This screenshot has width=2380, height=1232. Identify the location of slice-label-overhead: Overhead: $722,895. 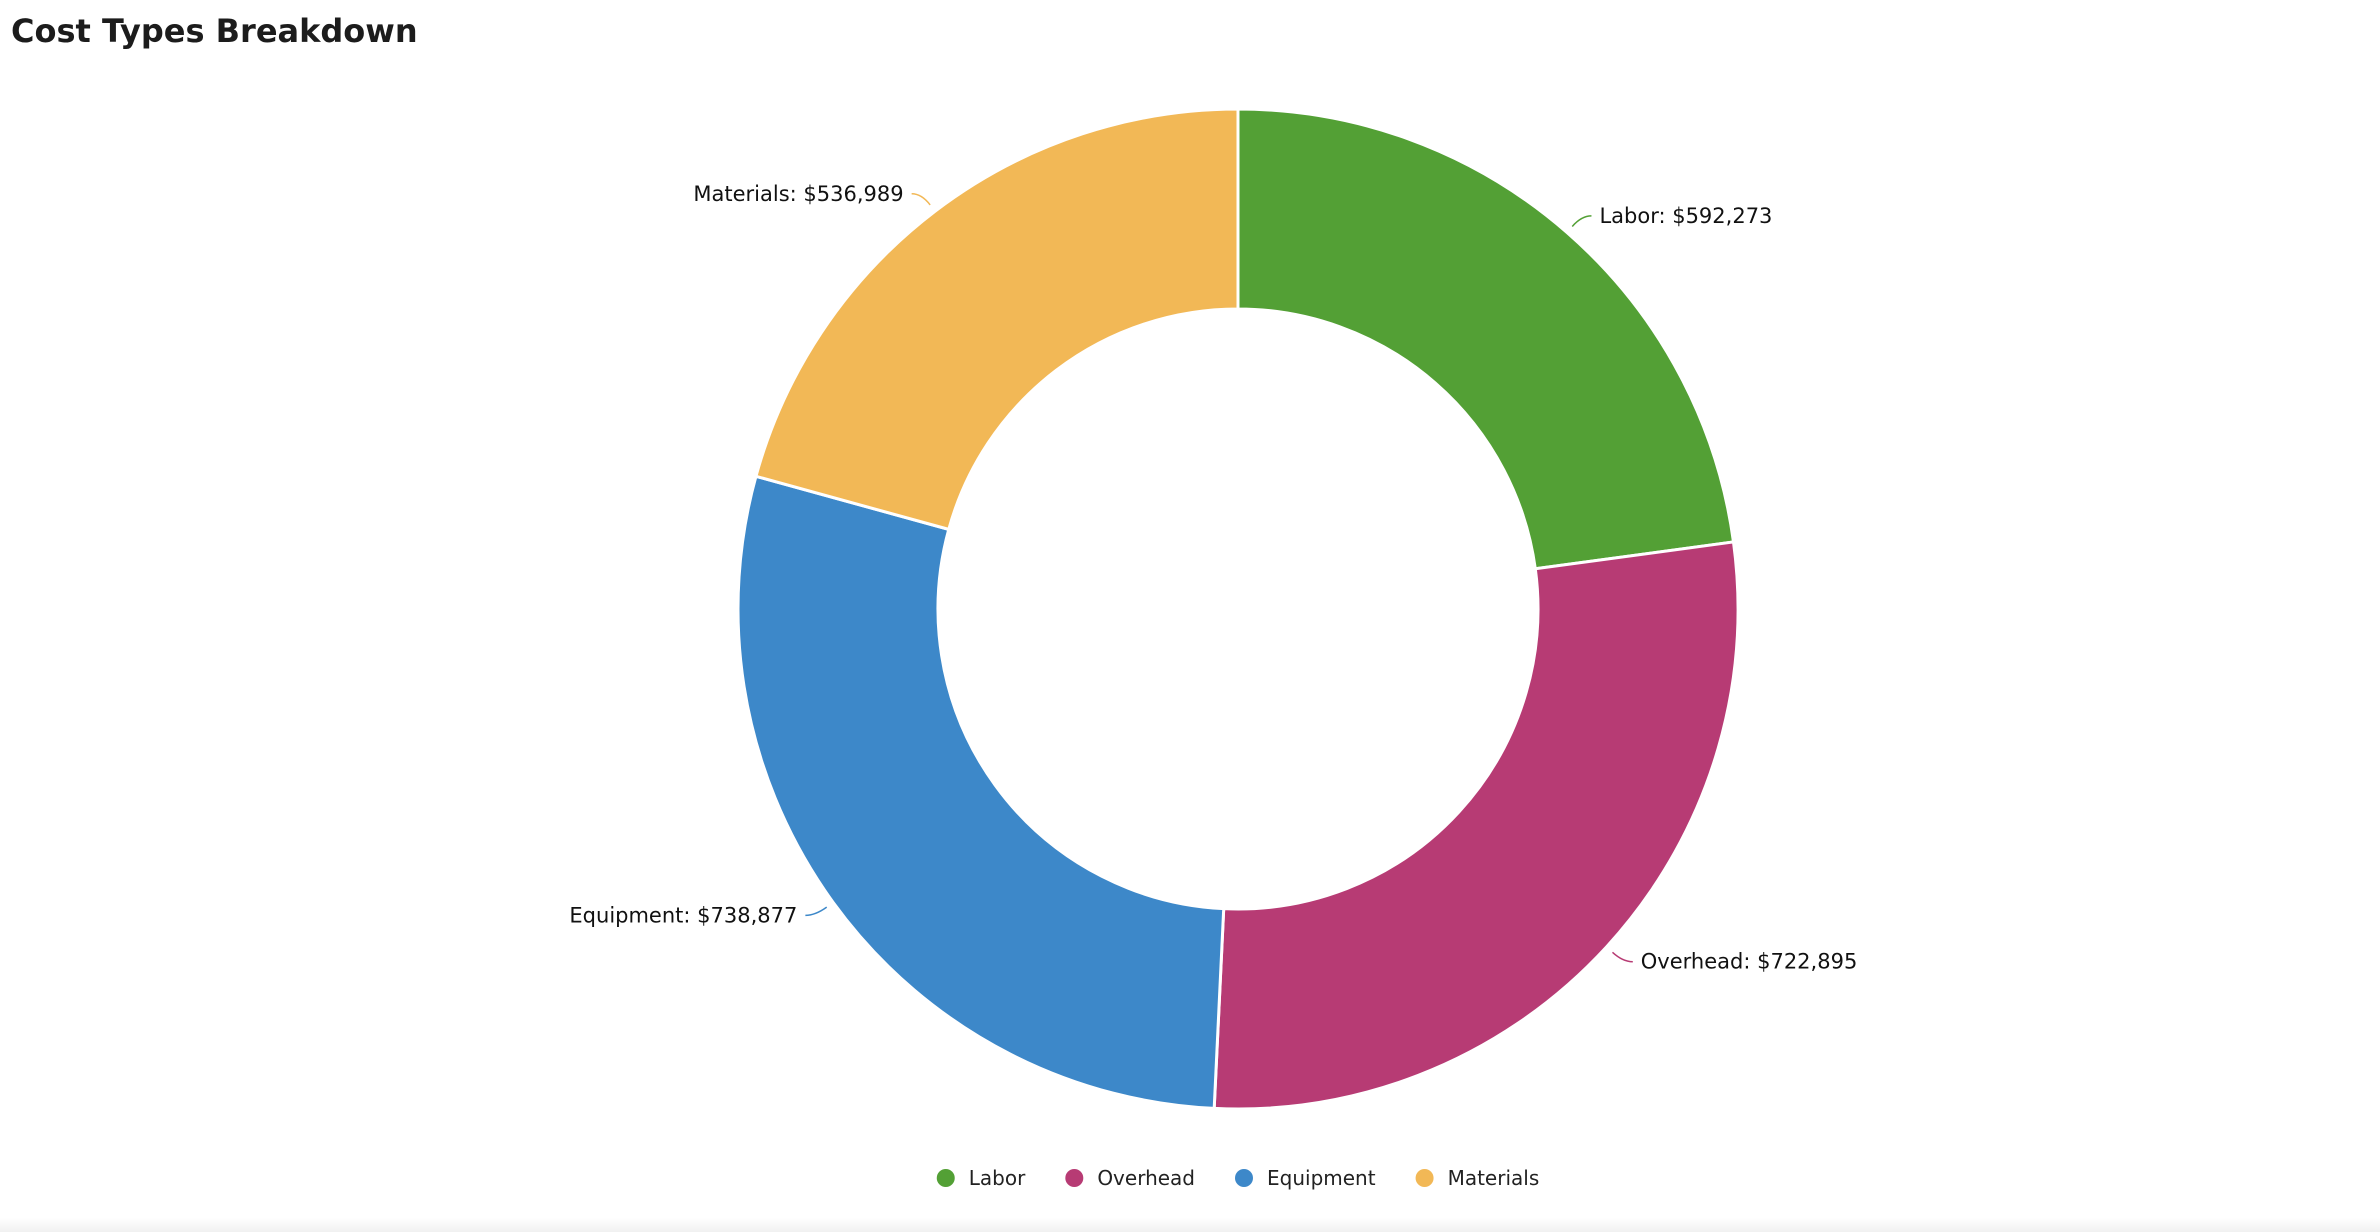
(1749, 962).